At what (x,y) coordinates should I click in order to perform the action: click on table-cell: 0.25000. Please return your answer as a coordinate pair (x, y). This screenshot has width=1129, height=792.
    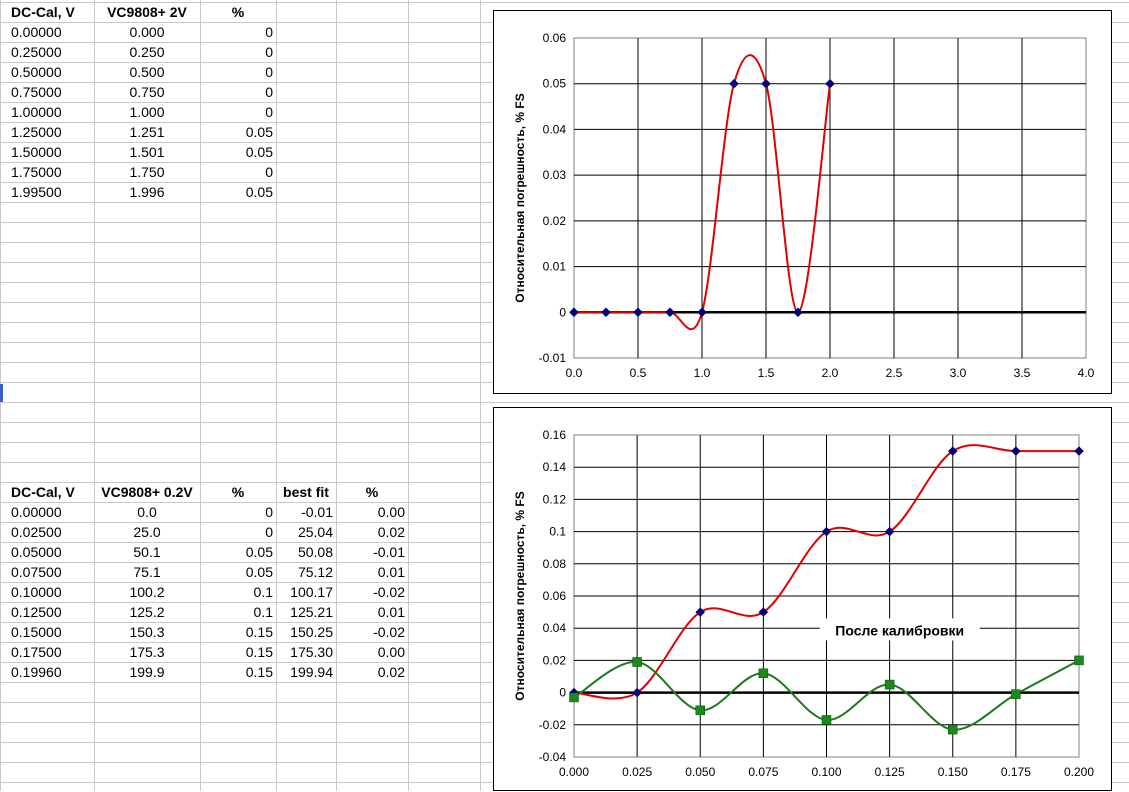
    Looking at the image, I should click on (36, 52).